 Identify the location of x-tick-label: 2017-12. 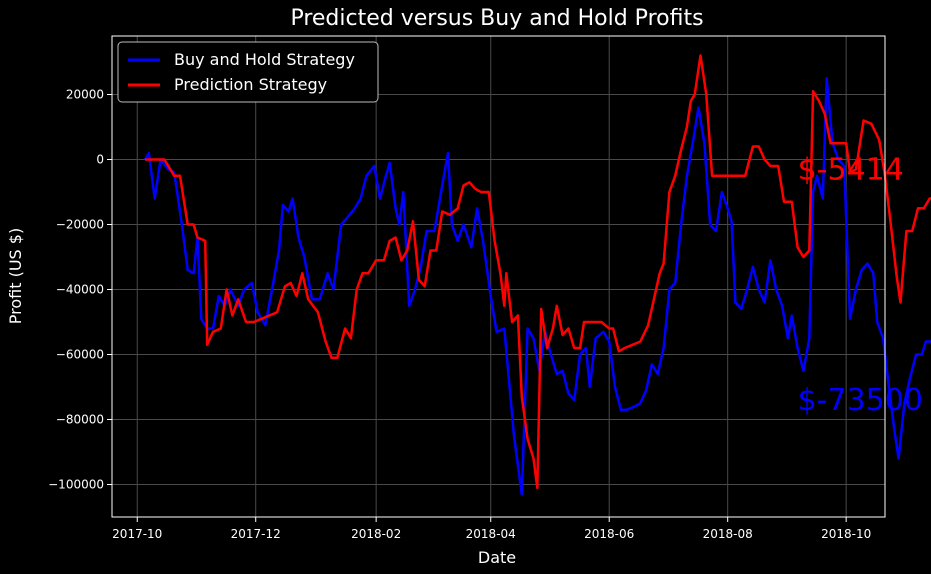
(256, 534).